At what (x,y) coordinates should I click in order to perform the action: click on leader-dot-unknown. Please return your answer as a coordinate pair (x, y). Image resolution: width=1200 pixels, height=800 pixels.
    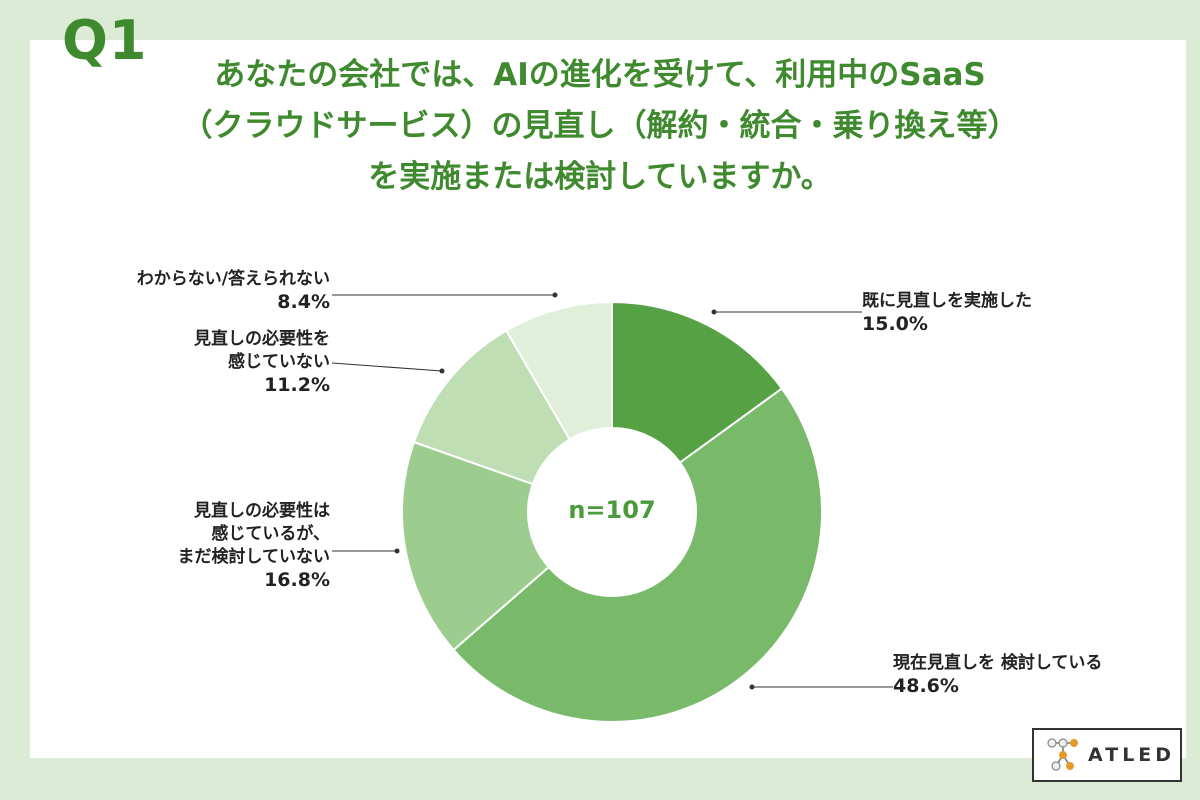
    Looking at the image, I should click on (555, 295).